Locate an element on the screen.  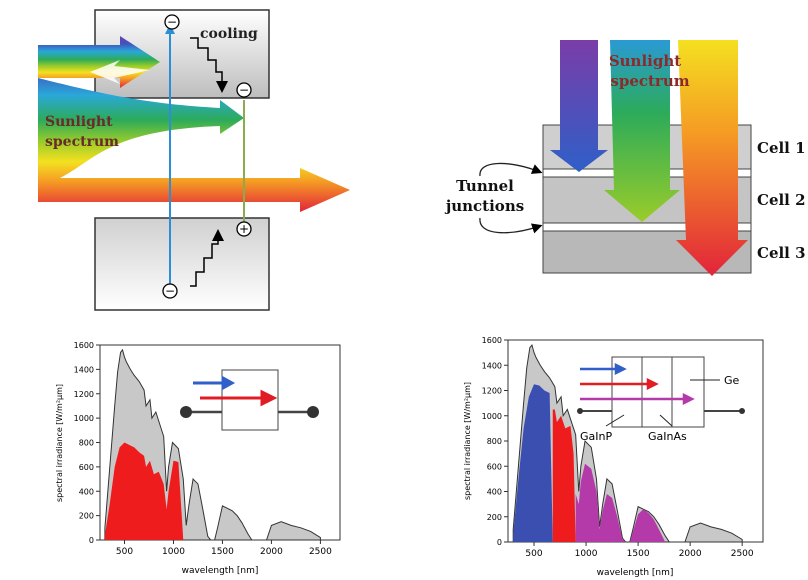
electron-circle-bottom is located at coordinates (170, 291).